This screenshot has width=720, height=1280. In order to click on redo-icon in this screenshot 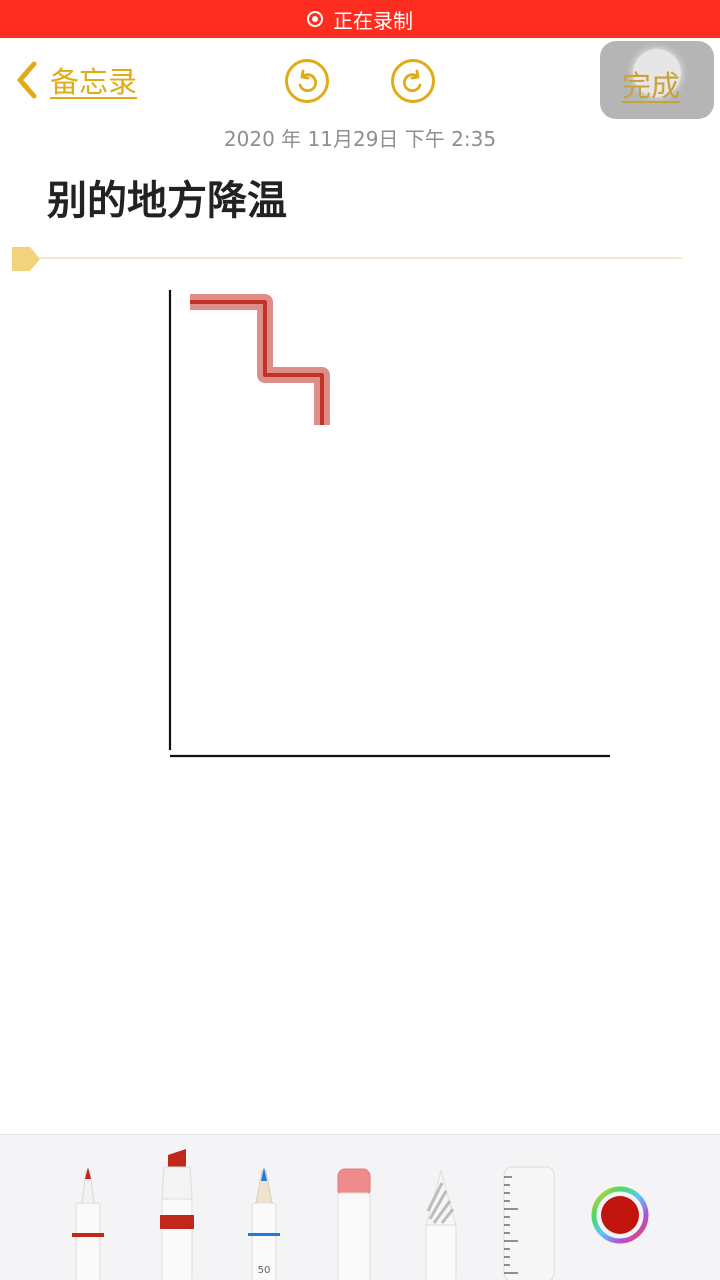, I will do `click(412, 81)`.